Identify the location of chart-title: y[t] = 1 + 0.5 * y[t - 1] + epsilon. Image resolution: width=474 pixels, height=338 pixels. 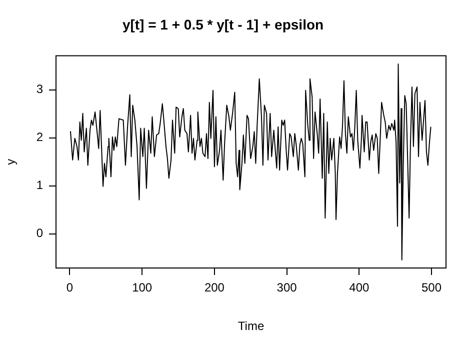
(223, 24).